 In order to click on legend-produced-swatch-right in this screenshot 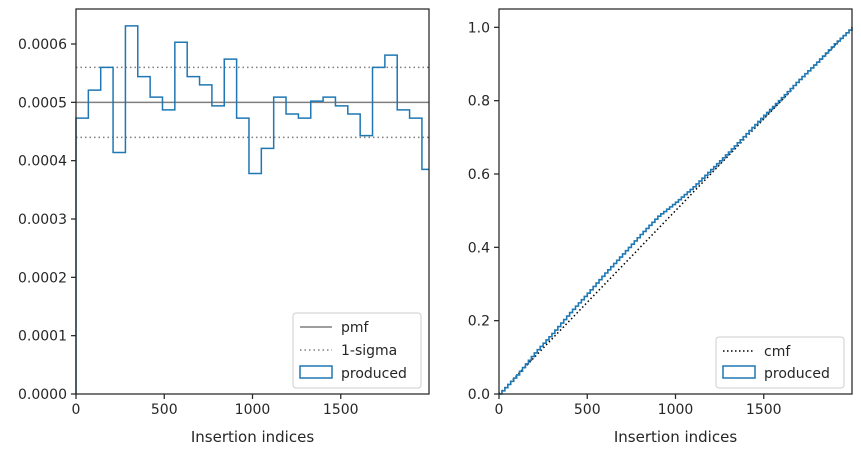, I will do `click(739, 372)`.